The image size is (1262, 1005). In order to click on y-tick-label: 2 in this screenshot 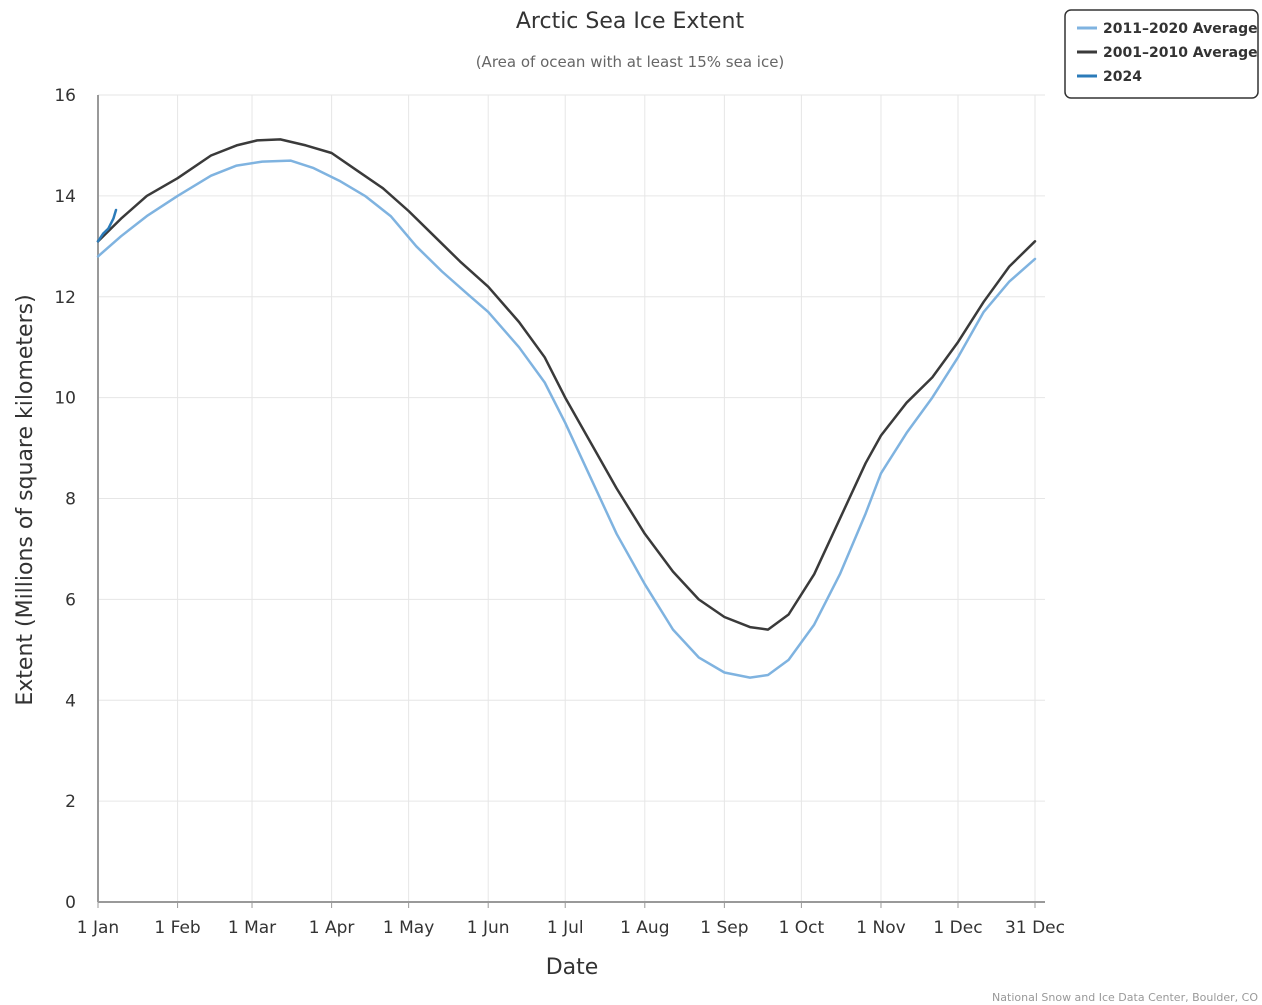, I will do `click(70, 802)`.